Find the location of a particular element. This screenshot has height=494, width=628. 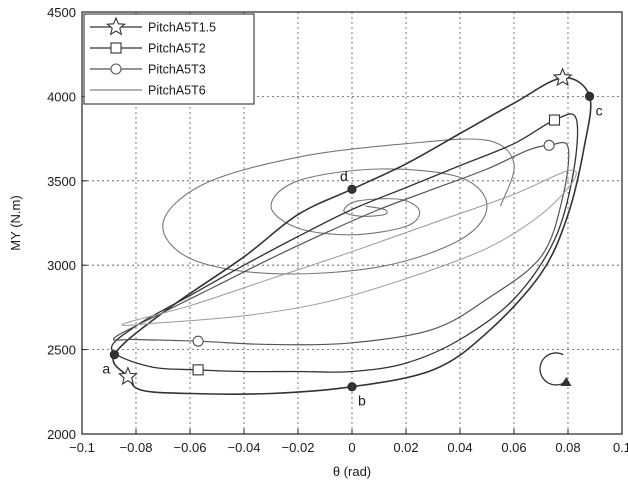

x-tick-label: 0.08 is located at coordinates (567, 447).